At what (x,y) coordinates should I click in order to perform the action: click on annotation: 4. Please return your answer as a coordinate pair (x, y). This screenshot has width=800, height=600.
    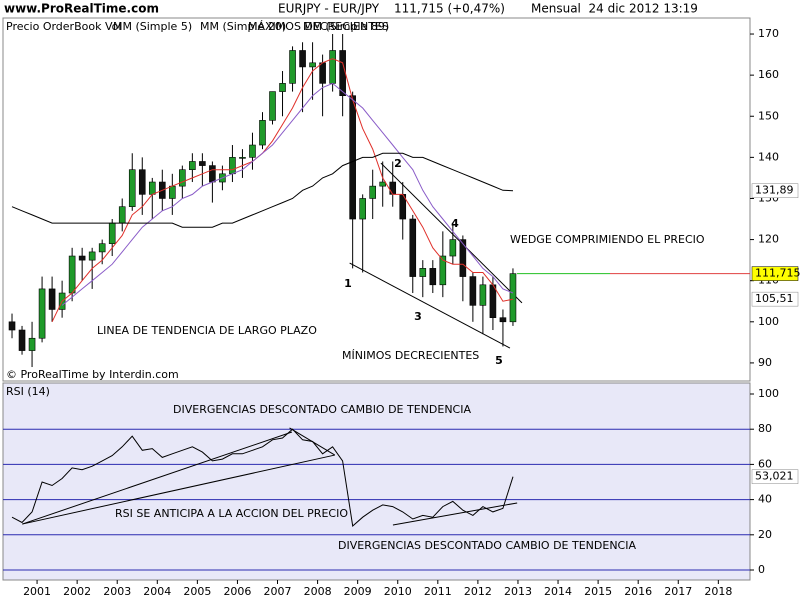
    Looking at the image, I should click on (455, 223).